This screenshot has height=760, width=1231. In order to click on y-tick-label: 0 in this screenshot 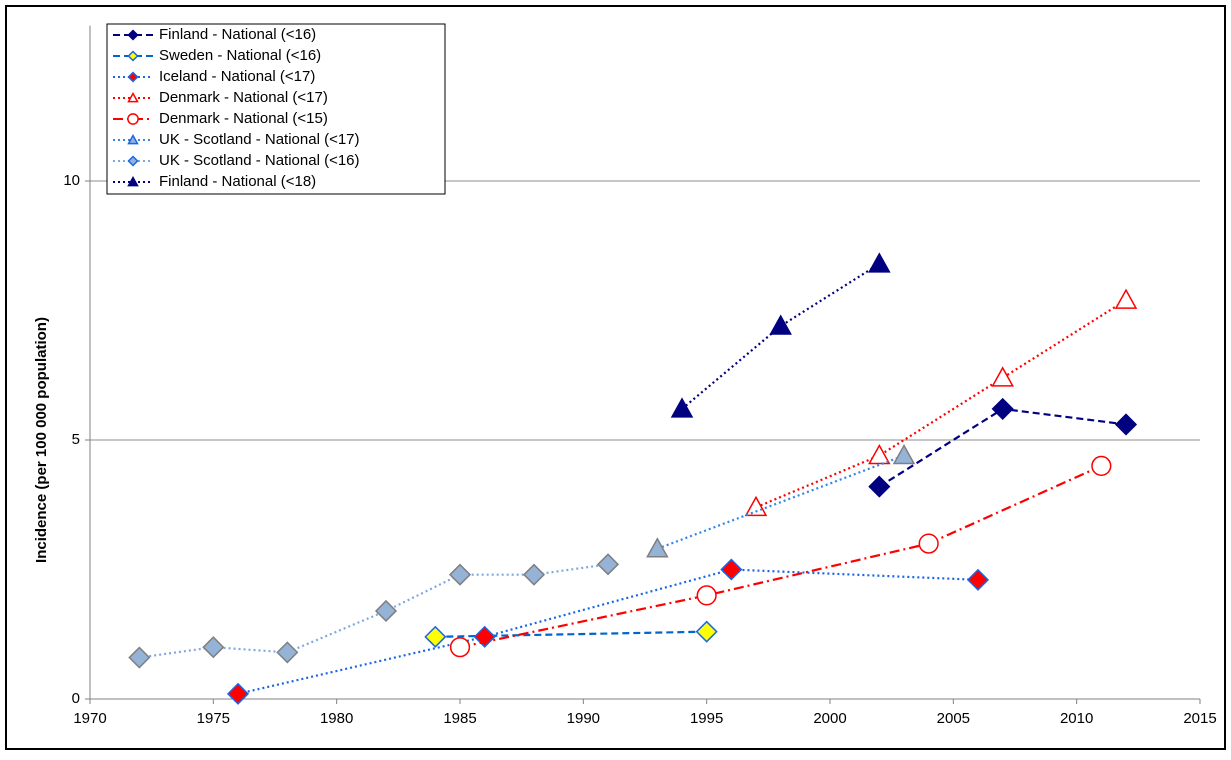, I will do `click(76, 698)`.